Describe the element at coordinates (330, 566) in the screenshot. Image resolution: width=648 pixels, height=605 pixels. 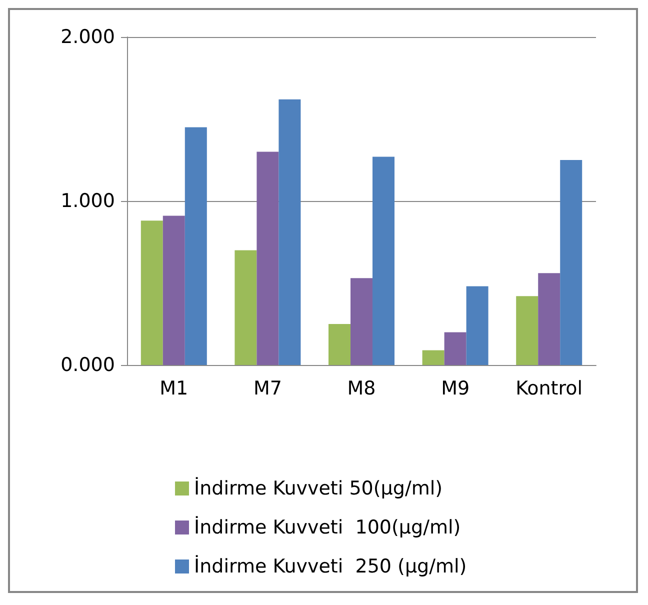
I see `legend-label: İndirme Kuvveti 250 (µg/ml)` at that location.